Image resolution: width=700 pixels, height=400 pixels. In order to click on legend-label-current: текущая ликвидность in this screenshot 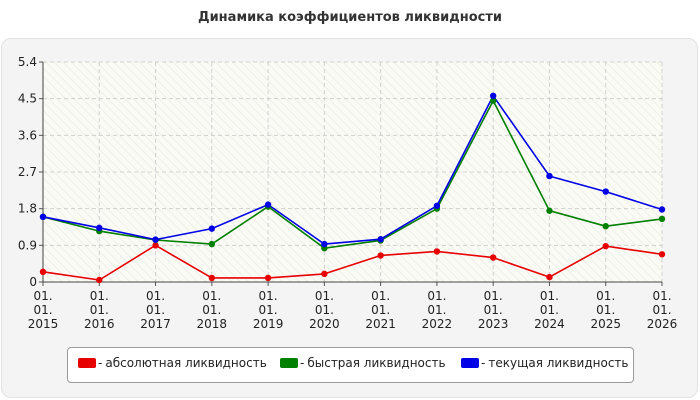, I will do `click(558, 363)`.